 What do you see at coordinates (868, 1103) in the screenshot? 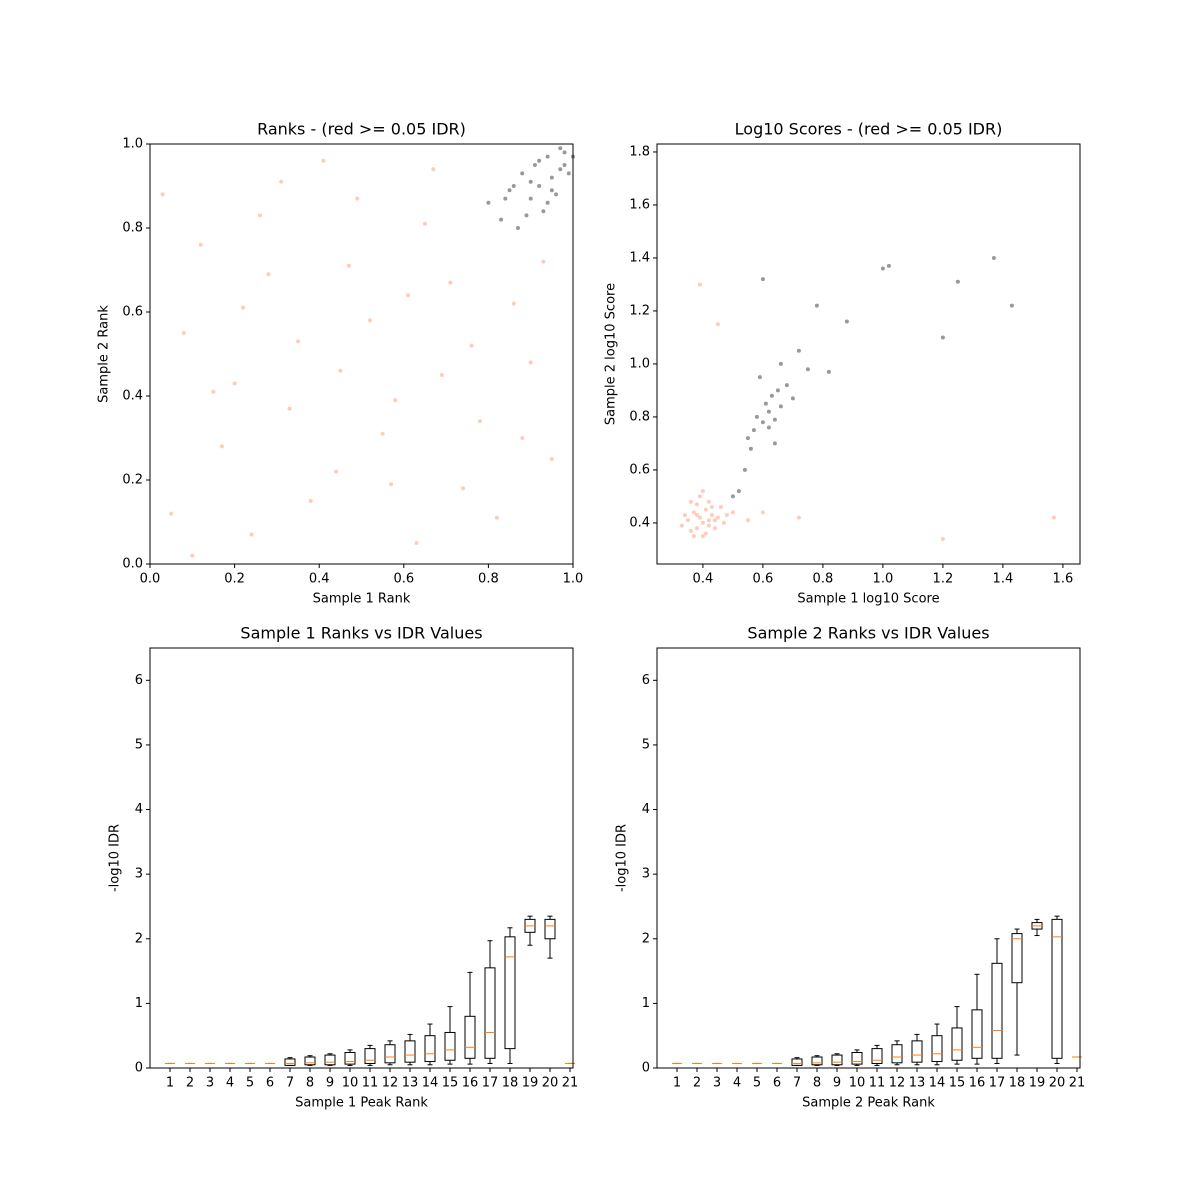
I see `x-axis-label: Sample 2 Peak Rank` at bounding box center [868, 1103].